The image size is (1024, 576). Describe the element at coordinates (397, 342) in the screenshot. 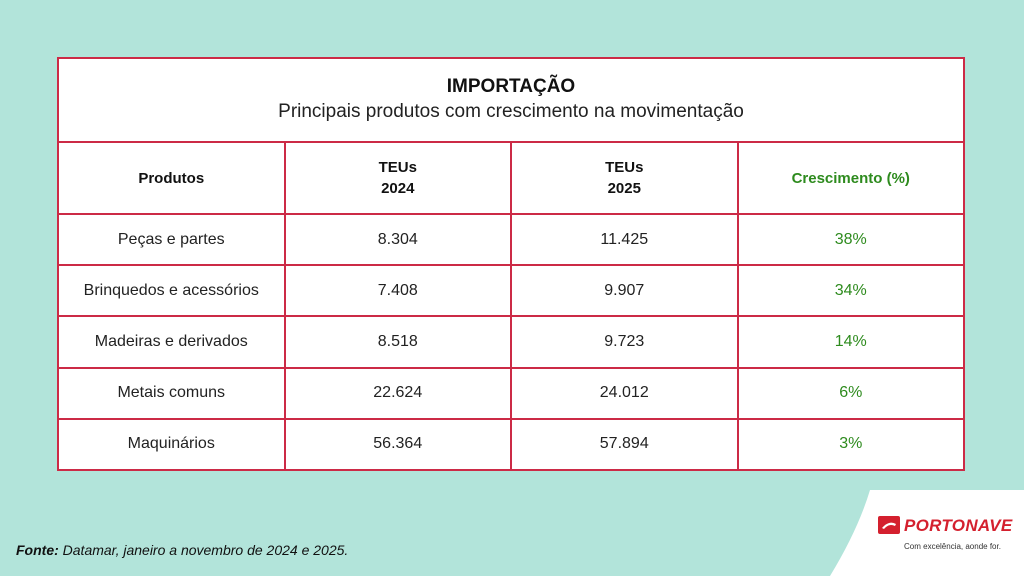

I see `cell-teus-2024: 8.518` at that location.